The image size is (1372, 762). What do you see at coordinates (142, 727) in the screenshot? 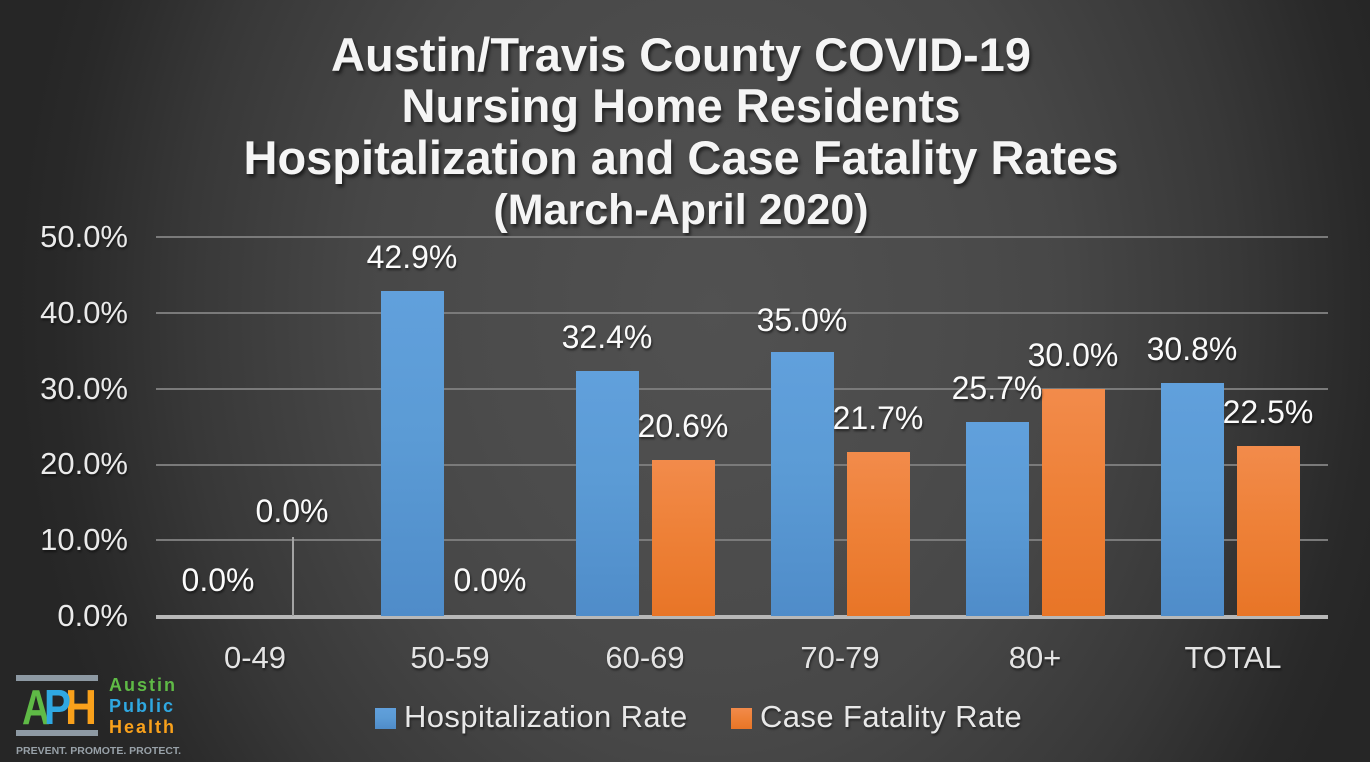
I see `svg-text: Health` at bounding box center [142, 727].